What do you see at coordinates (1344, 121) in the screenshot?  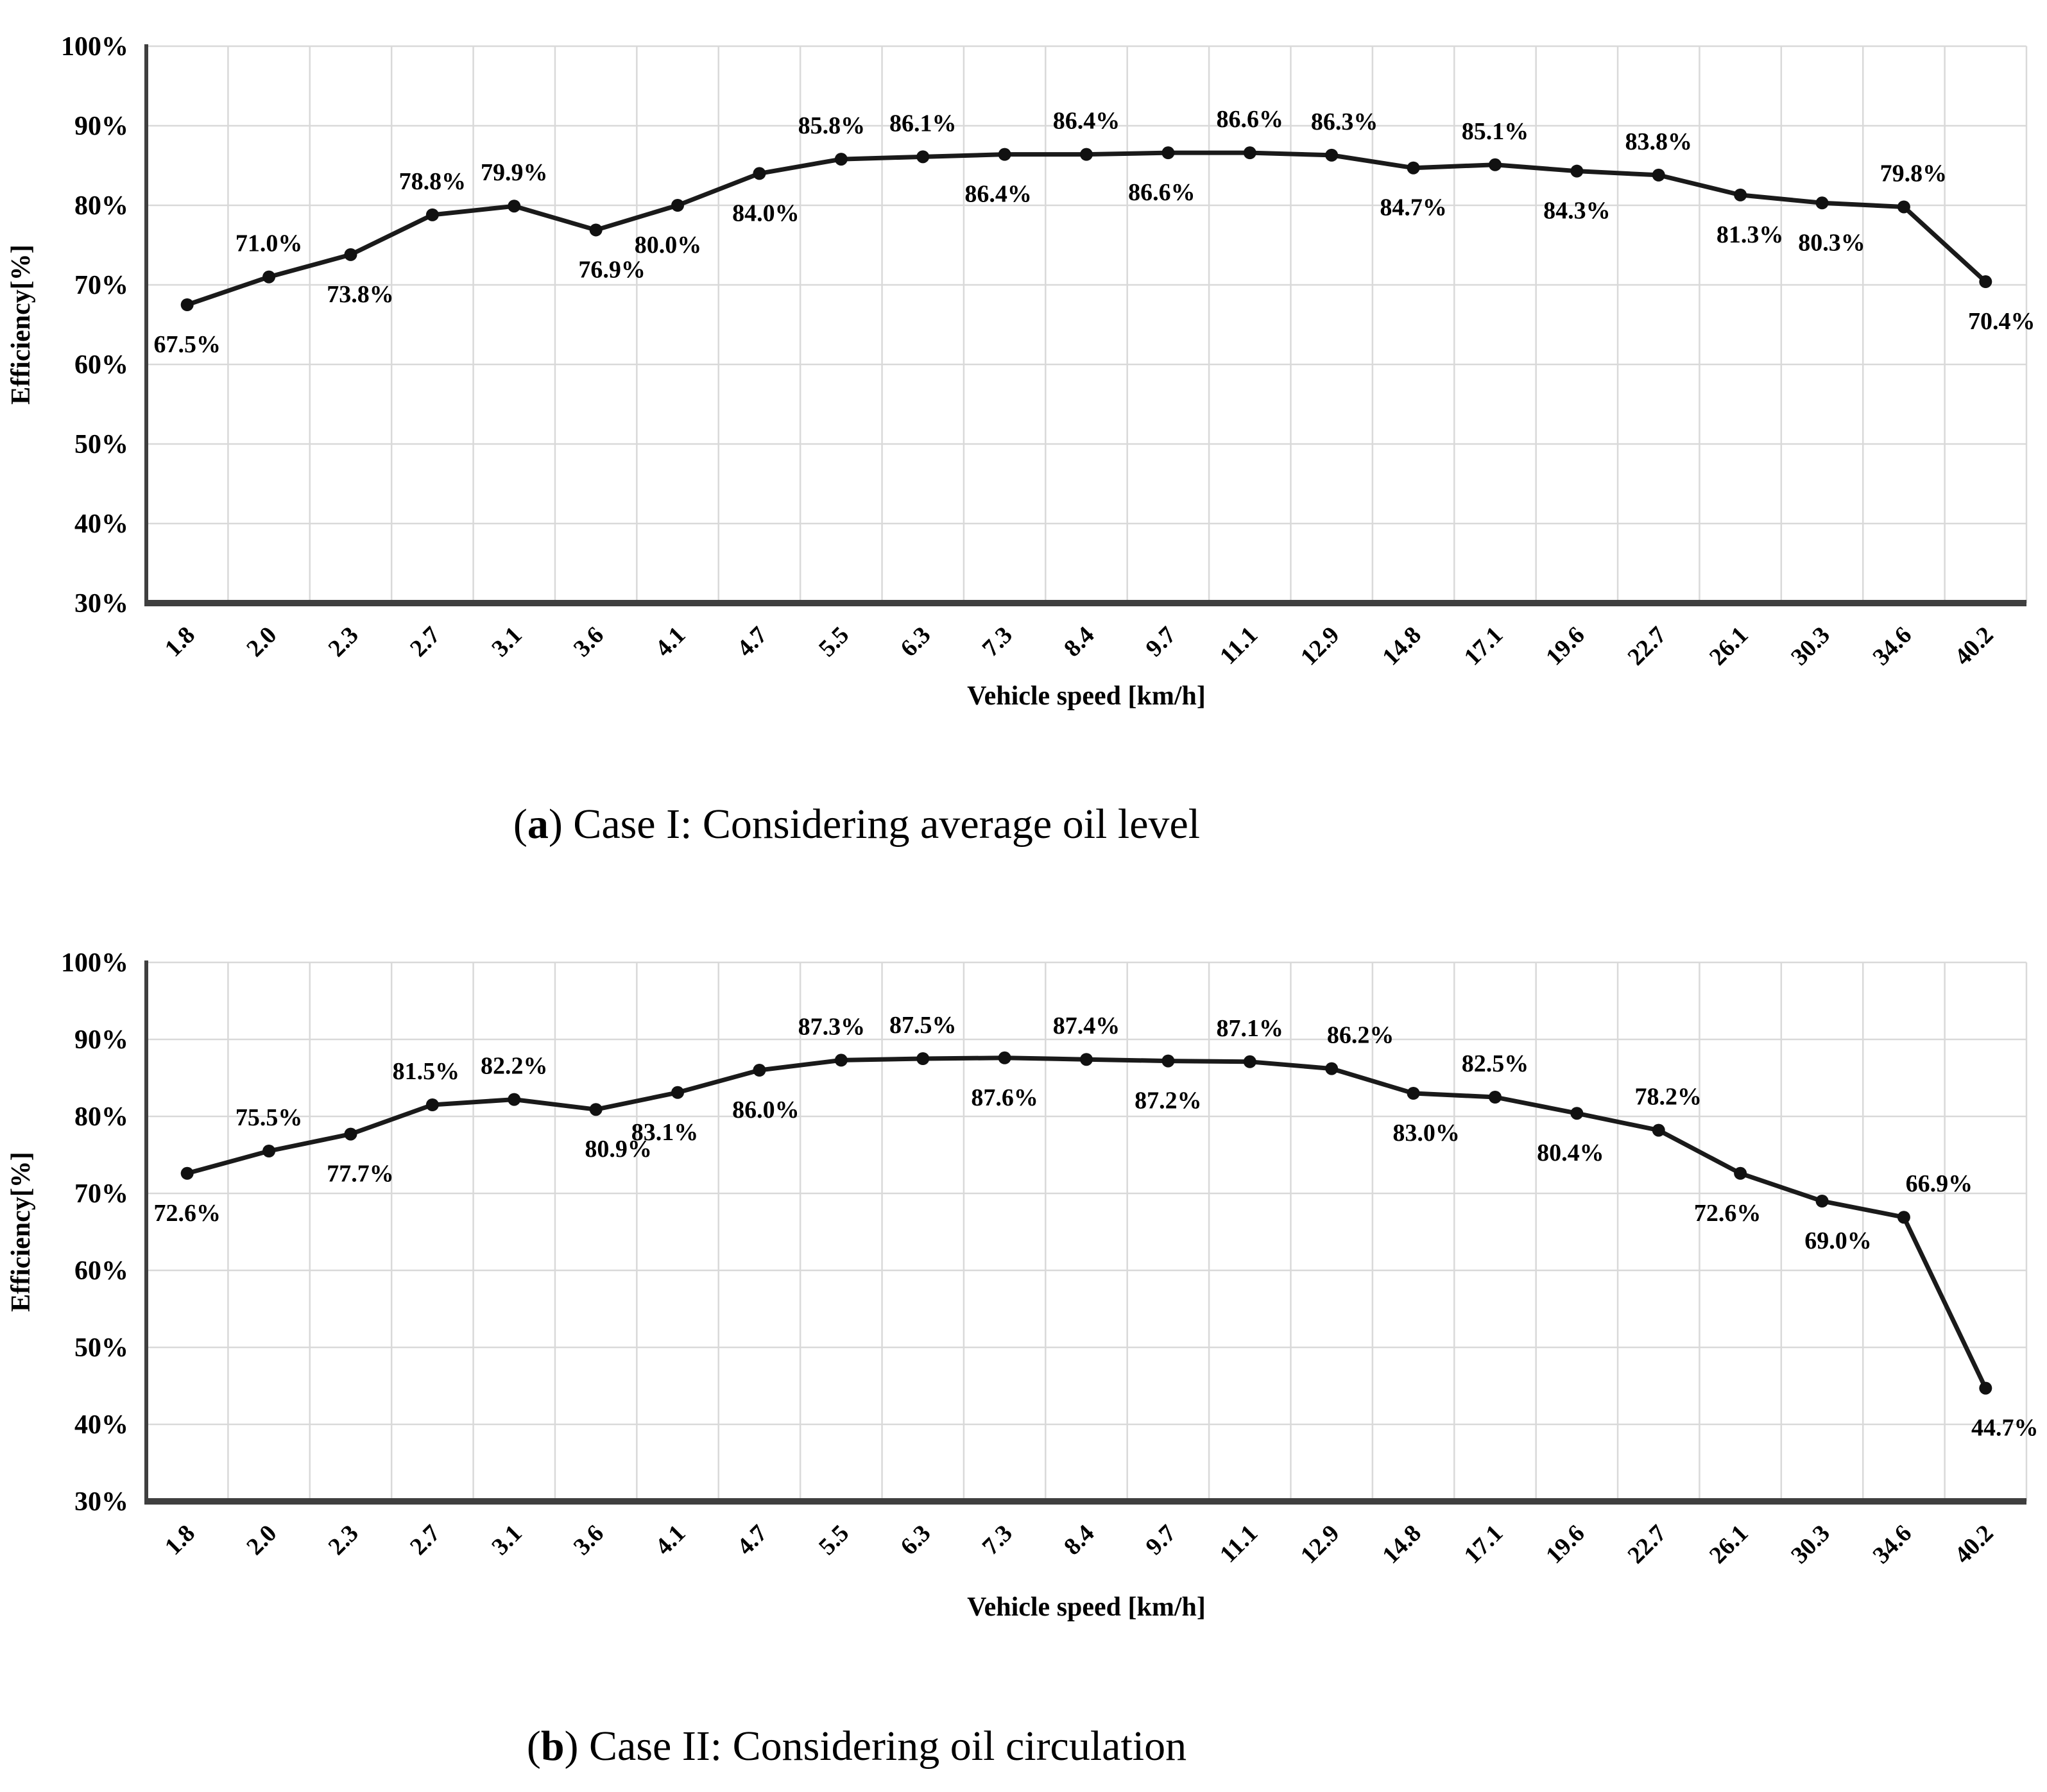 I see `data-label-12.9: 86.3%` at bounding box center [1344, 121].